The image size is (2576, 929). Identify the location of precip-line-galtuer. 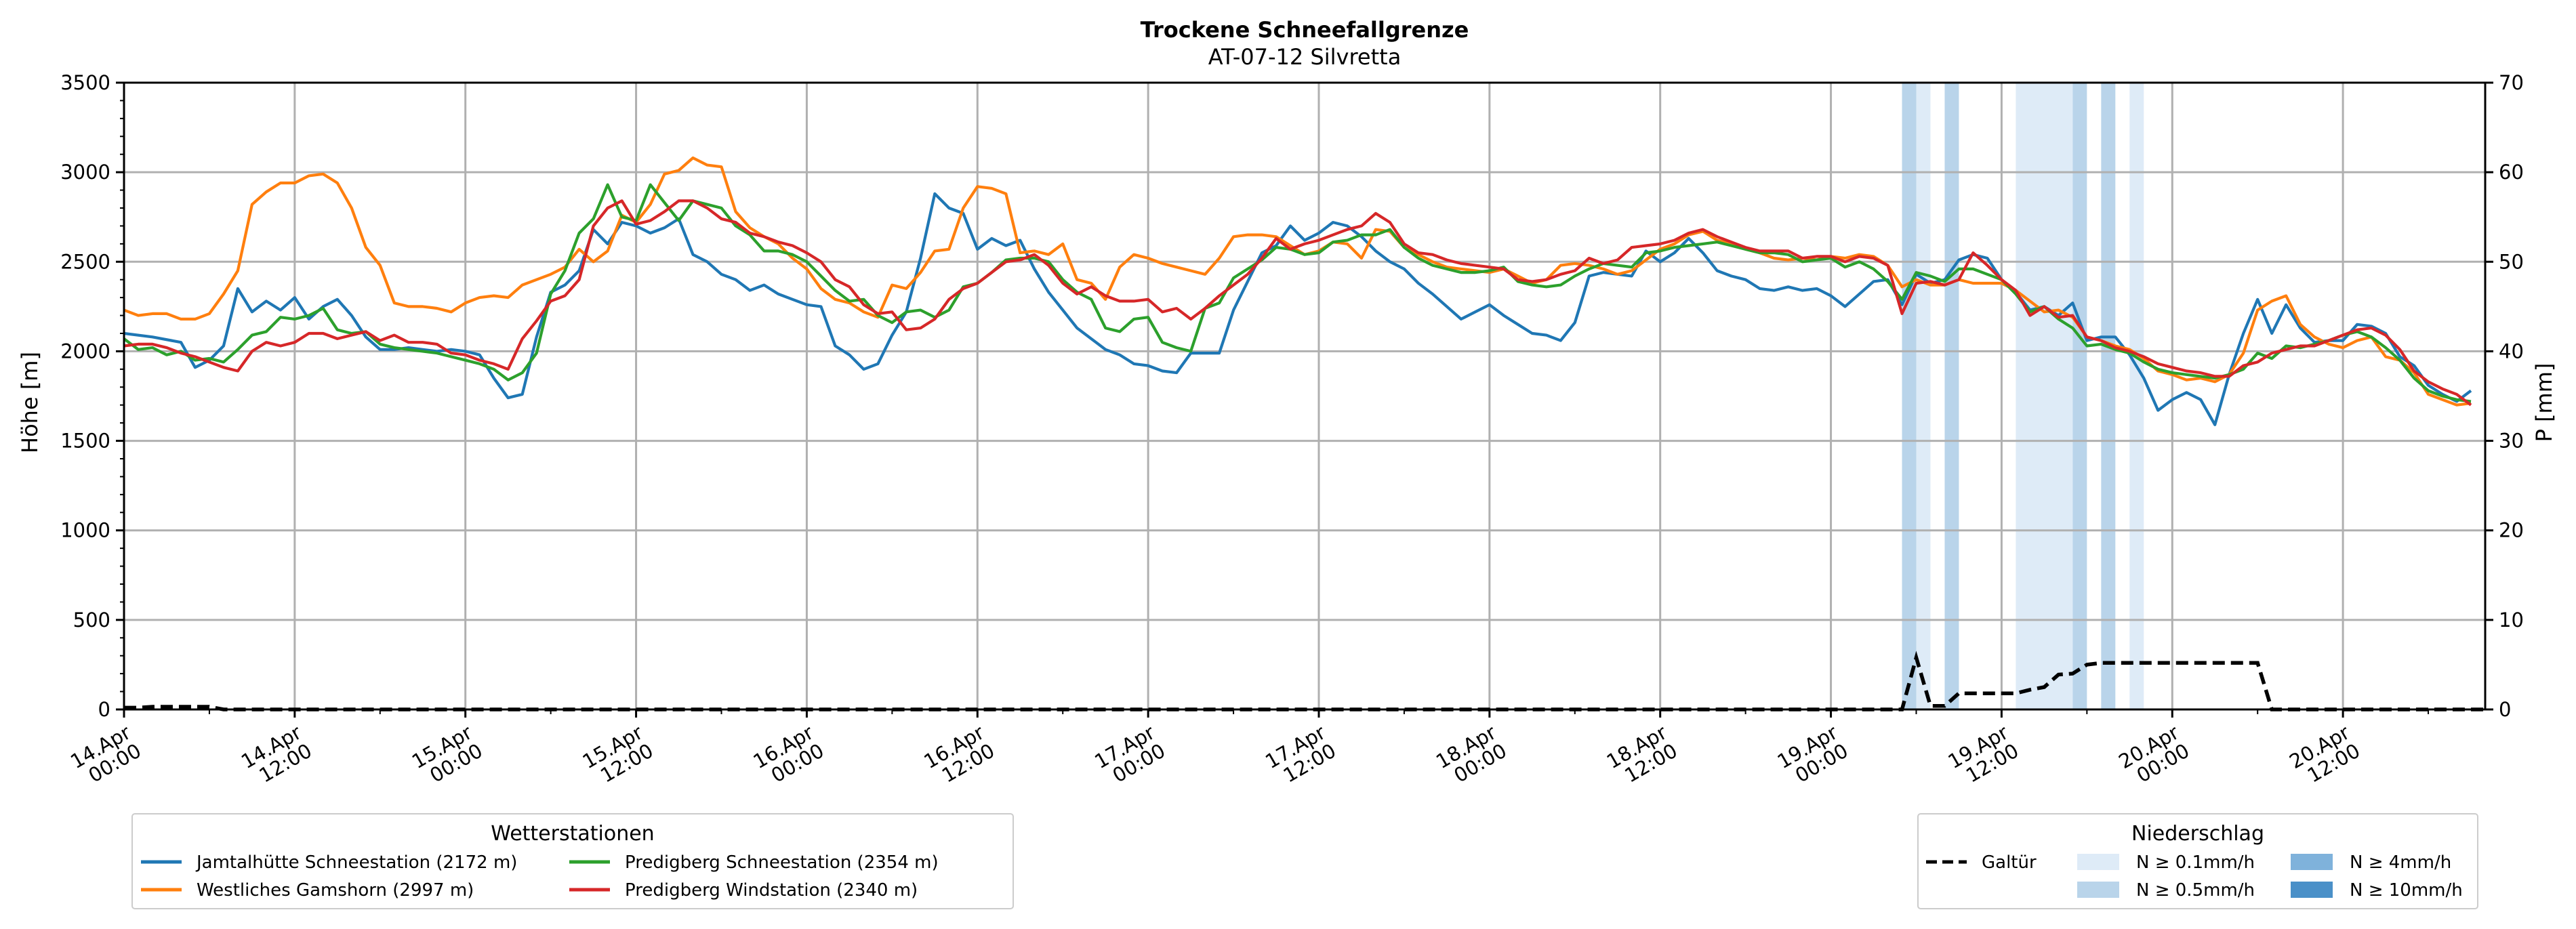
(1305, 681).